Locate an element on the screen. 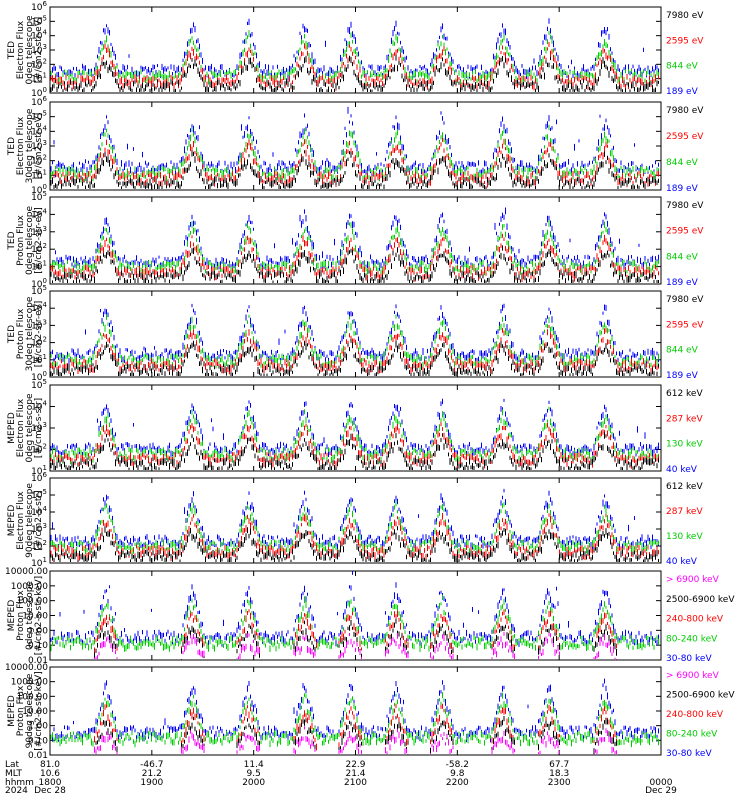 This screenshot has height=800, width=750. legend-entry: 30-80 keV is located at coordinates (689, 754).